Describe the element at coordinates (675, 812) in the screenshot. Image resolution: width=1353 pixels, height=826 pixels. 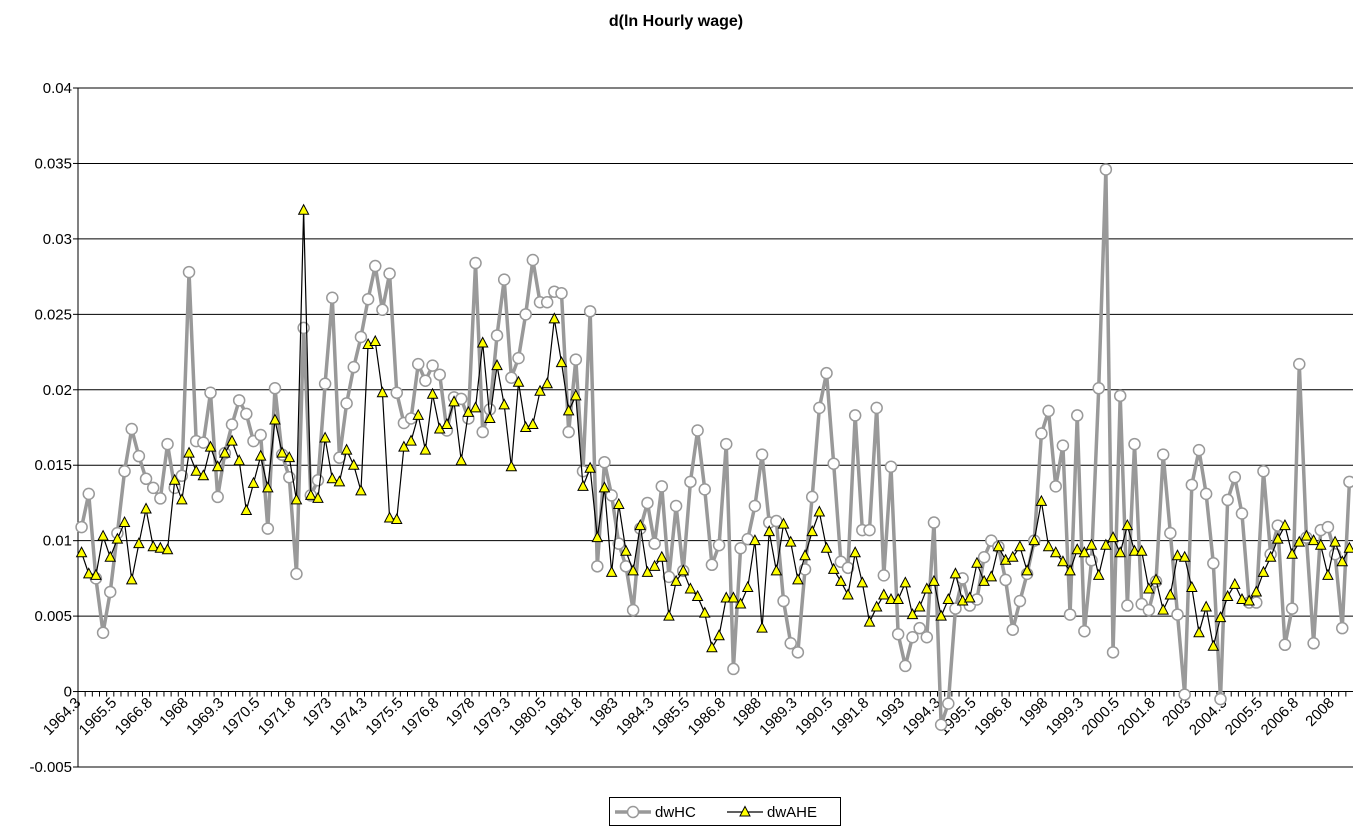
I see `legend-label: dwHC` at that location.